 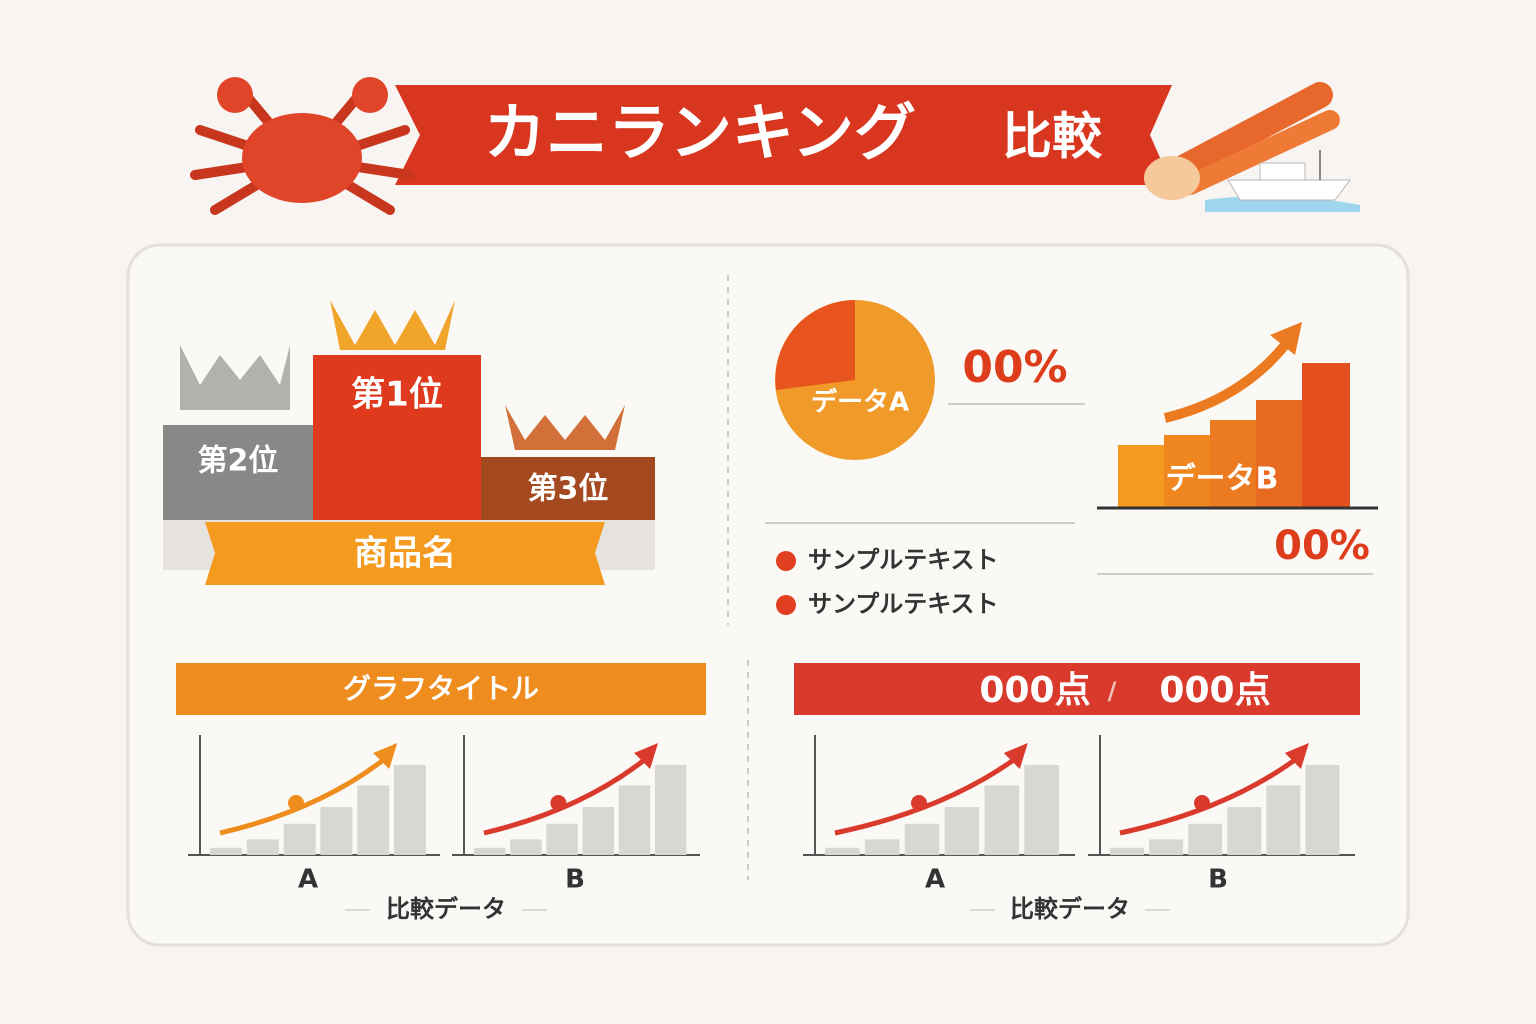 What do you see at coordinates (1014, 367) in the screenshot?
I see `pie-value: 00%` at bounding box center [1014, 367].